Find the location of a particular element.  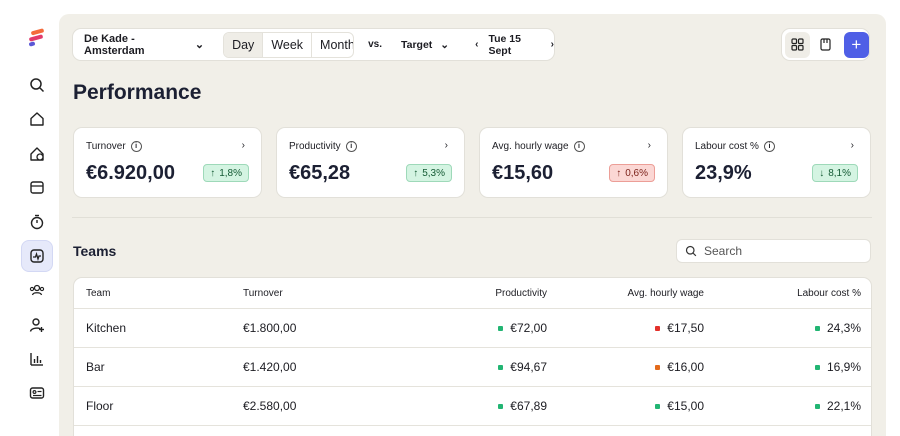

change-badge: ↑ 0,6% is located at coordinates (632, 173).